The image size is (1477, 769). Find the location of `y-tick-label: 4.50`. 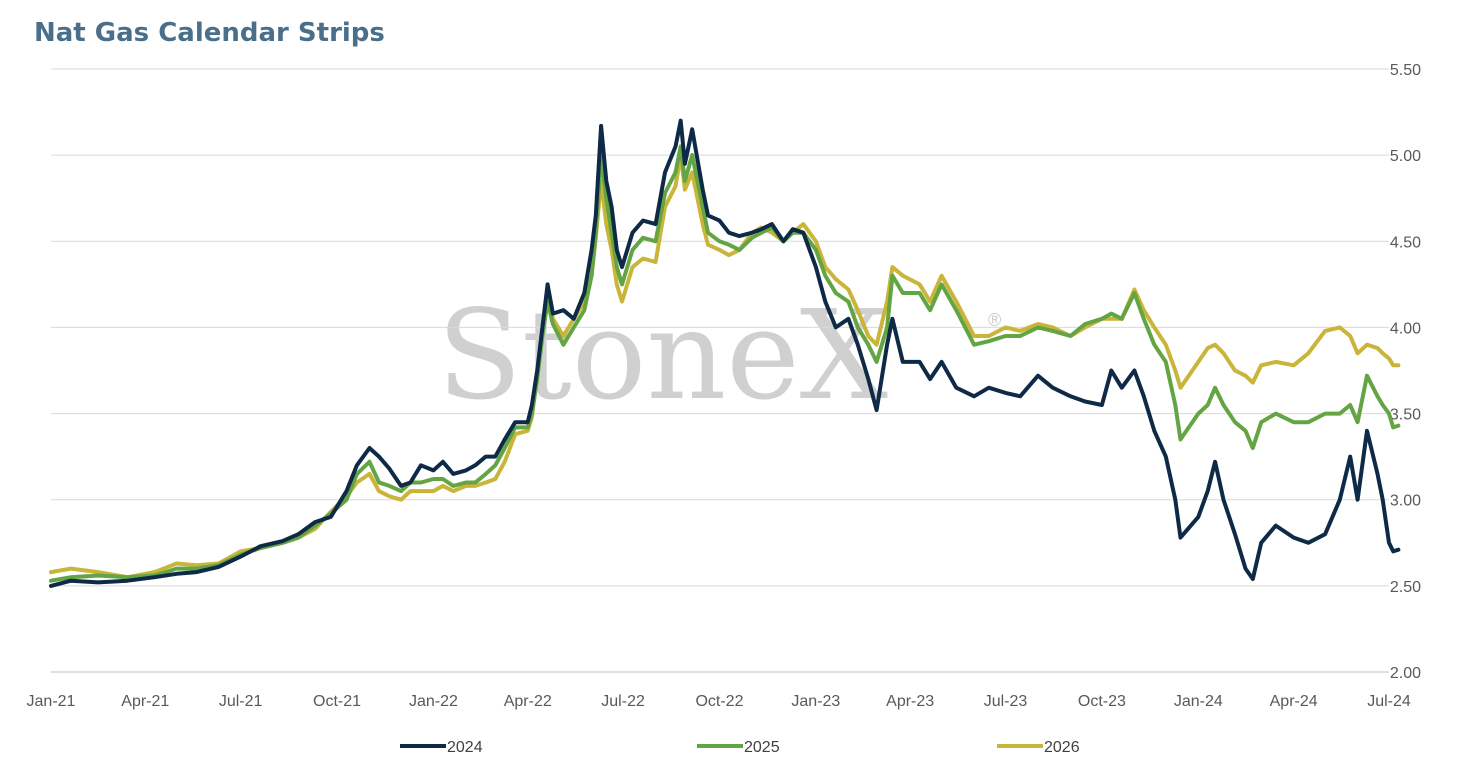

y-tick-label: 4.50 is located at coordinates (1405, 242).